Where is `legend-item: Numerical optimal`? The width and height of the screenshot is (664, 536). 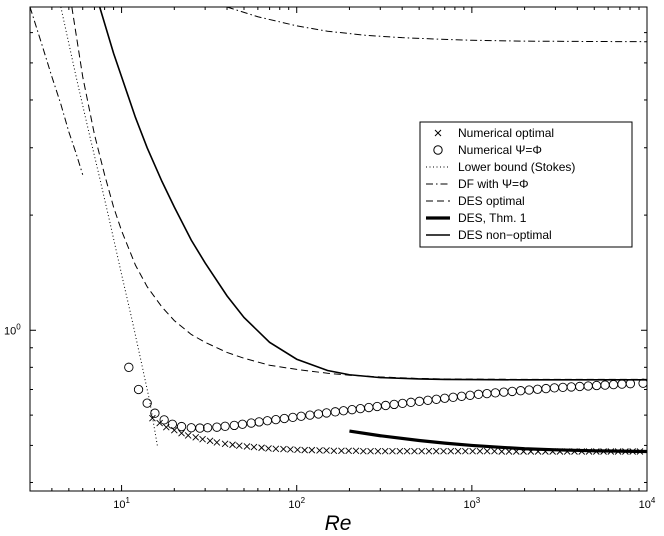 legend-item: Numerical optimal is located at coordinates (494, 133).